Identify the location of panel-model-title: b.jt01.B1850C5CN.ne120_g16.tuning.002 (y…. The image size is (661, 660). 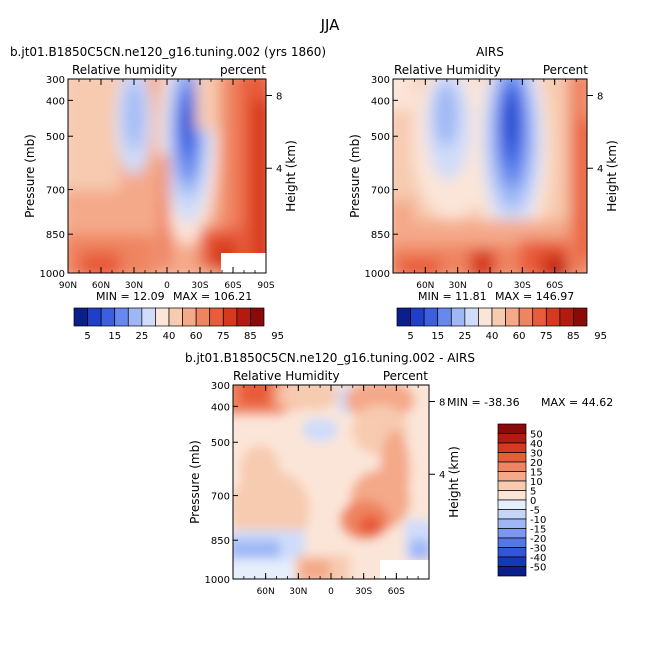
(168, 52).